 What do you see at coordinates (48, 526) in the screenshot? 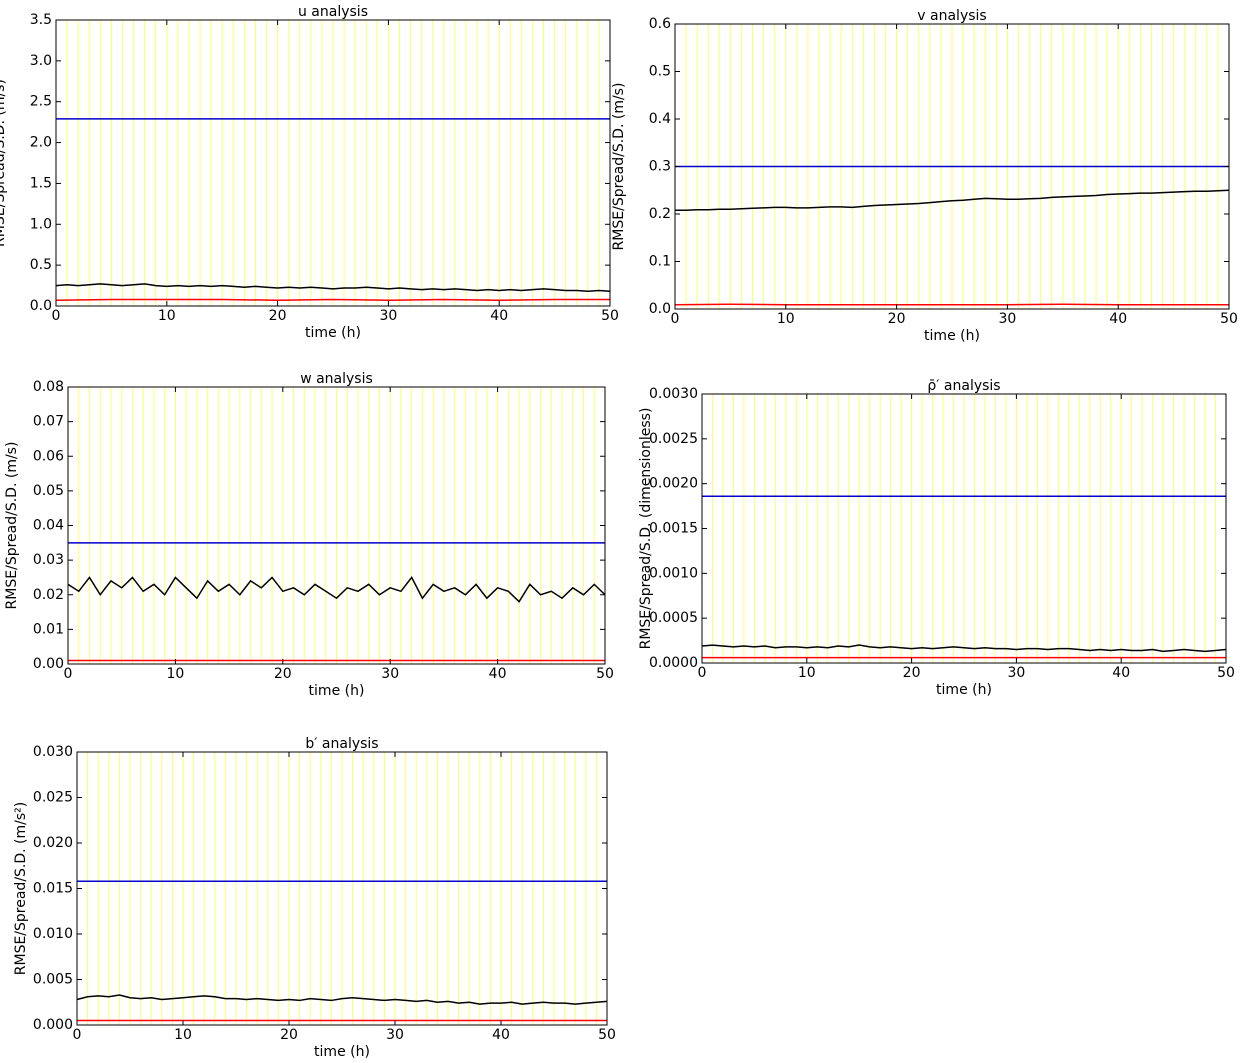
I see `y-tick-label: 0.04` at bounding box center [48, 526].